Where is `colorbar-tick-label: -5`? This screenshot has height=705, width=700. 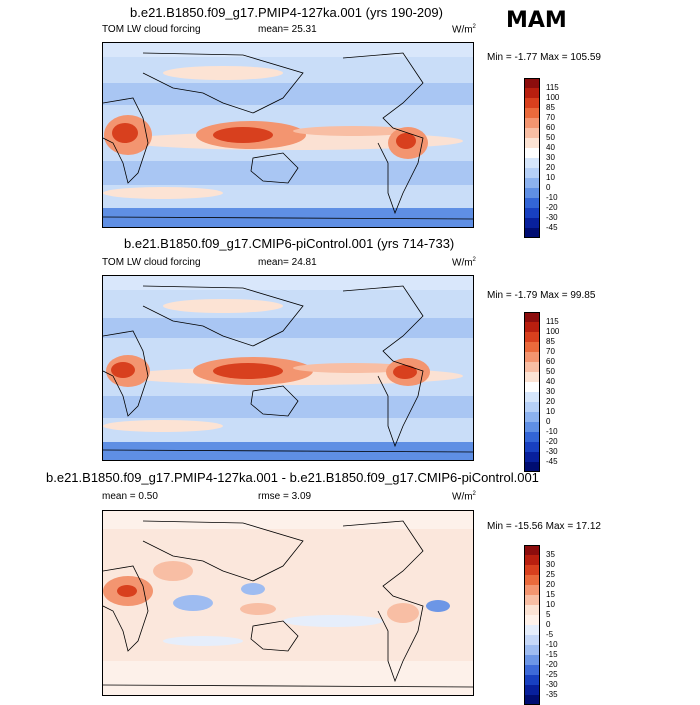
colorbar-tick-label: -5 is located at coordinates (550, 634).